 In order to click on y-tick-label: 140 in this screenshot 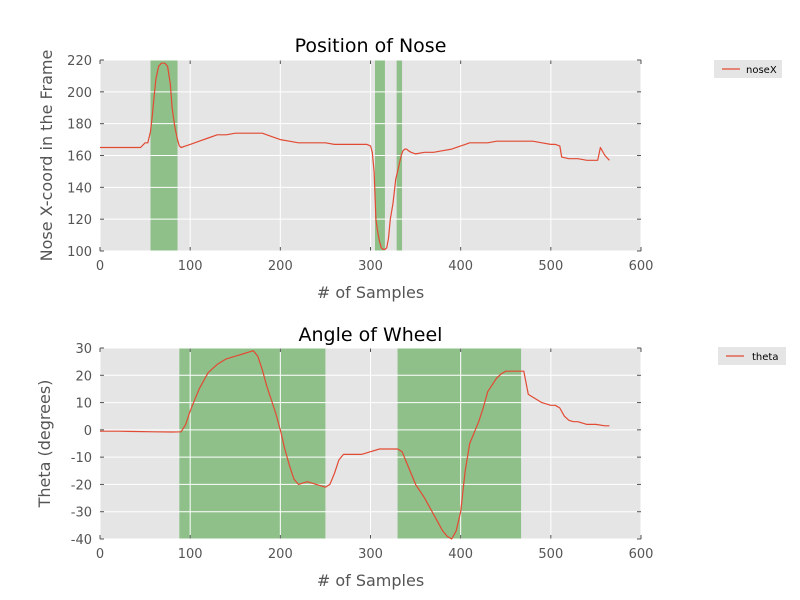, I will do `click(79, 188)`.